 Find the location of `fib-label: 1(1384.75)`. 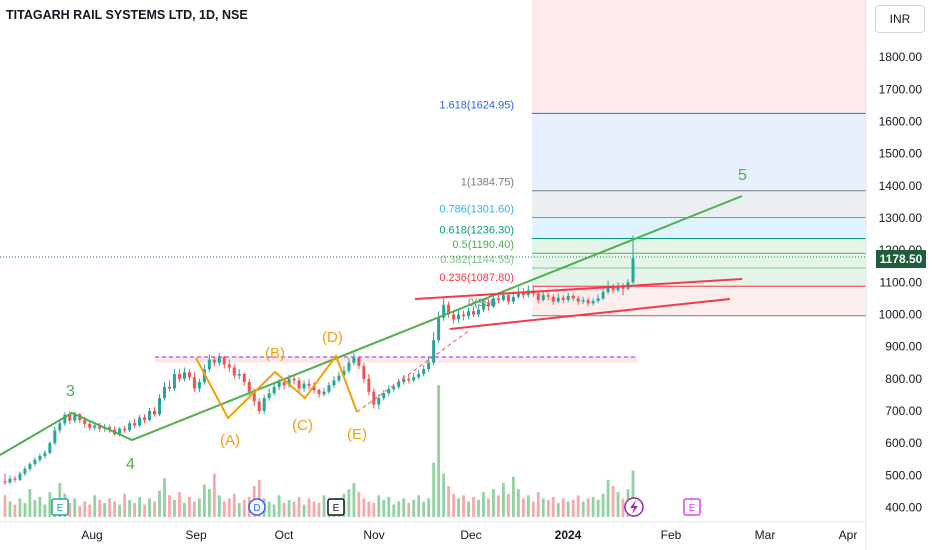

fib-label: 1(1384.75) is located at coordinates (487, 183).